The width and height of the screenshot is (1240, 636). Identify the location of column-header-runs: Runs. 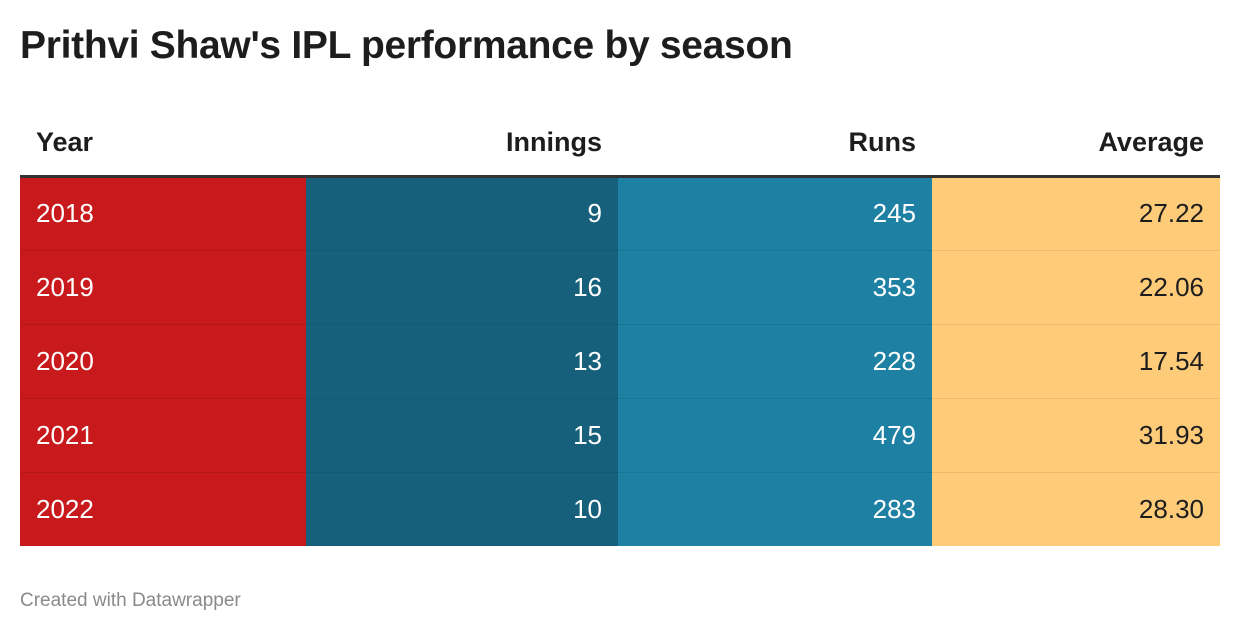
(775, 144).